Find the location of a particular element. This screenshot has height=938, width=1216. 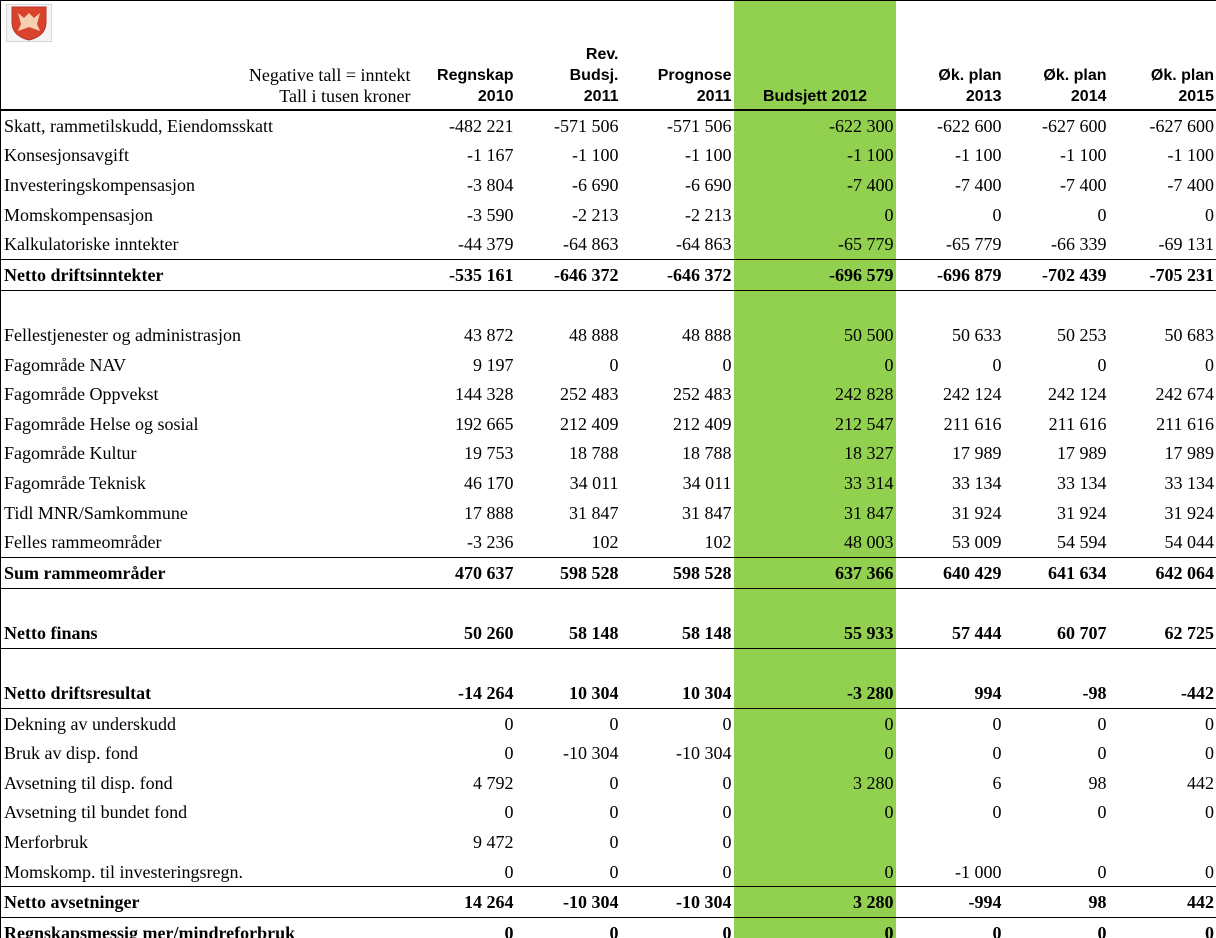

cell: 57 444 is located at coordinates (949, 633).